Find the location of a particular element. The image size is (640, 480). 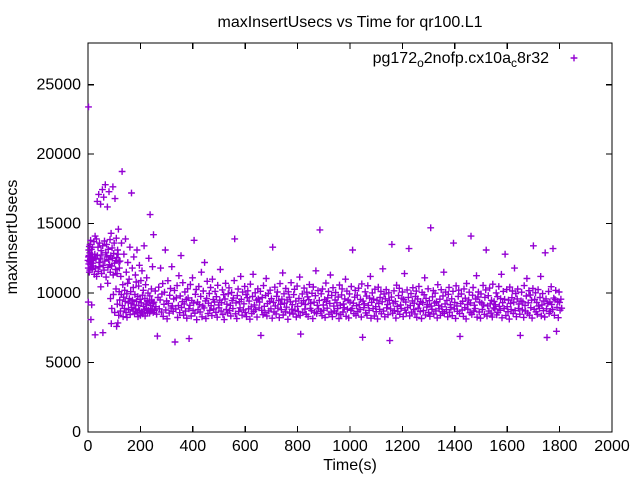

x-axis-label: Time(s) is located at coordinates (350, 465).